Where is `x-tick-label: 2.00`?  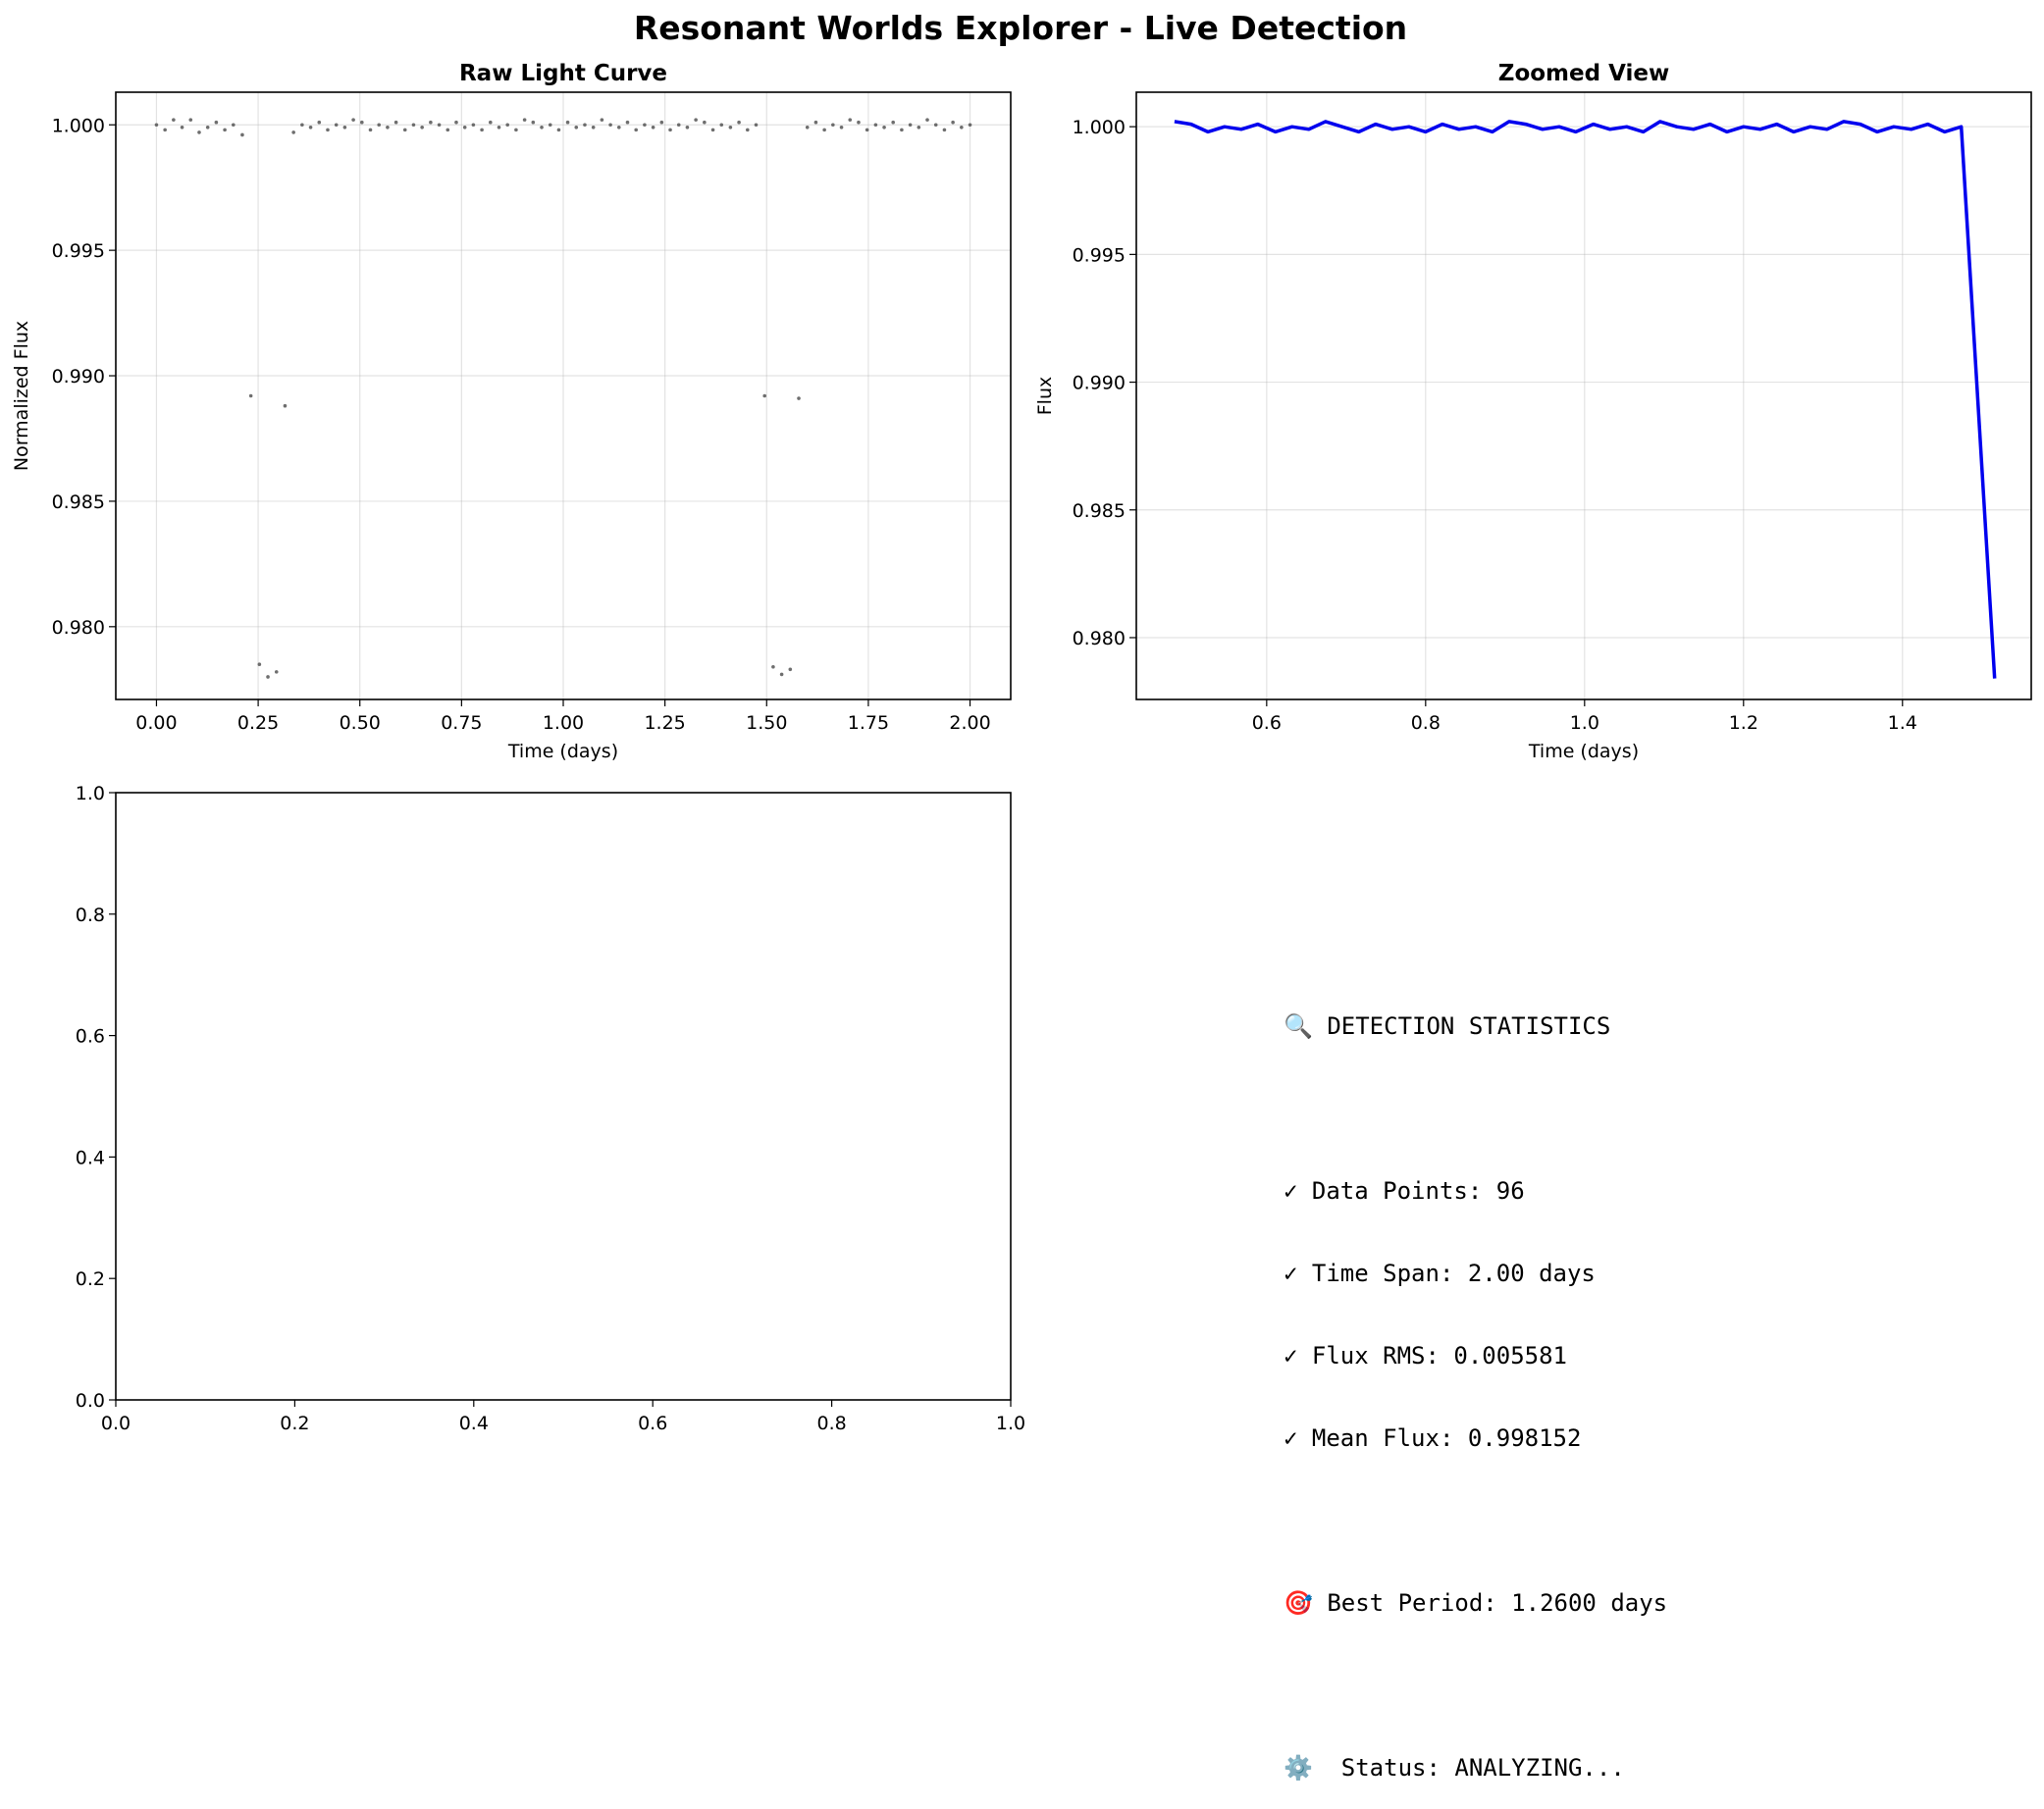
x-tick-label: 2.00 is located at coordinates (969, 723).